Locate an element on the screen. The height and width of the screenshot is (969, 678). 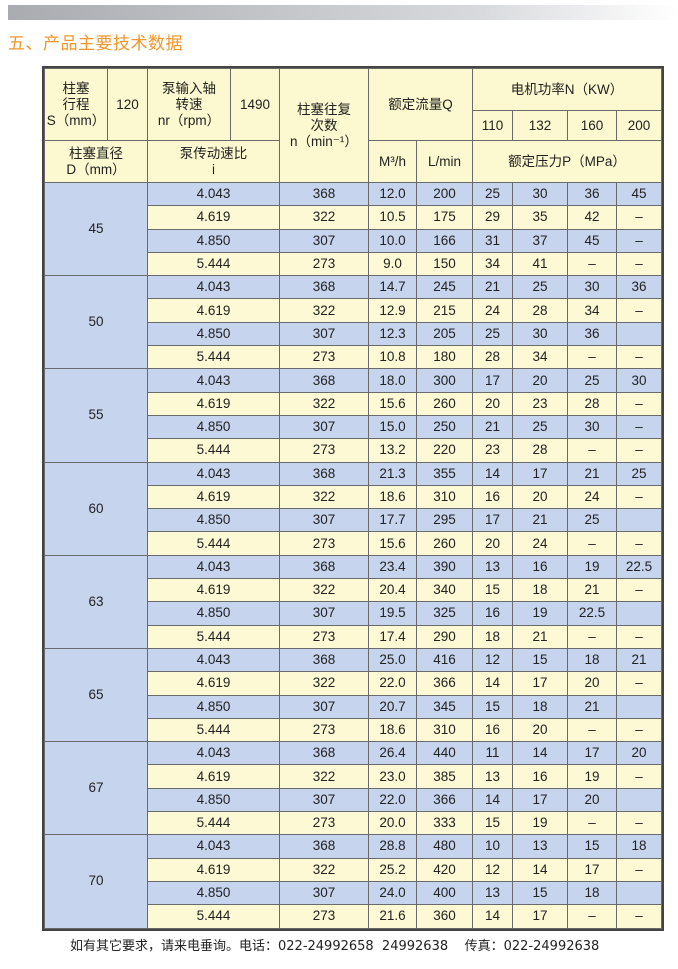
pressure-160-cell: 45 is located at coordinates (592, 240).